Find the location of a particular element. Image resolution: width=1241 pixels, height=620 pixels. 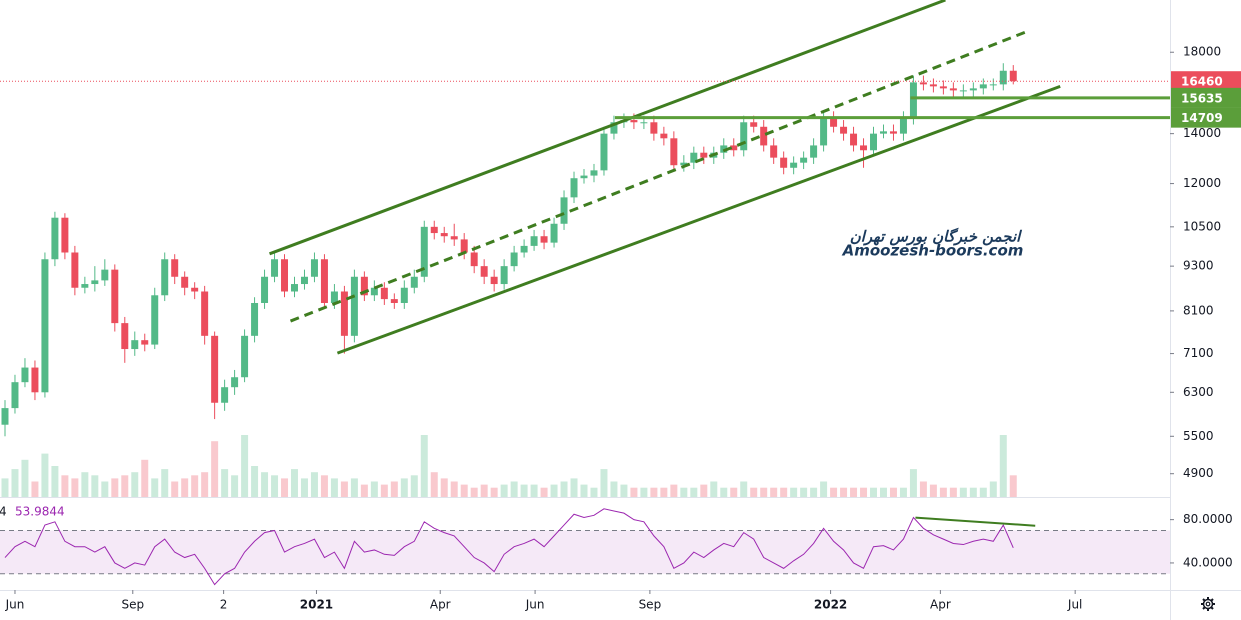

x-tick-label: Sep is located at coordinates (132, 605).